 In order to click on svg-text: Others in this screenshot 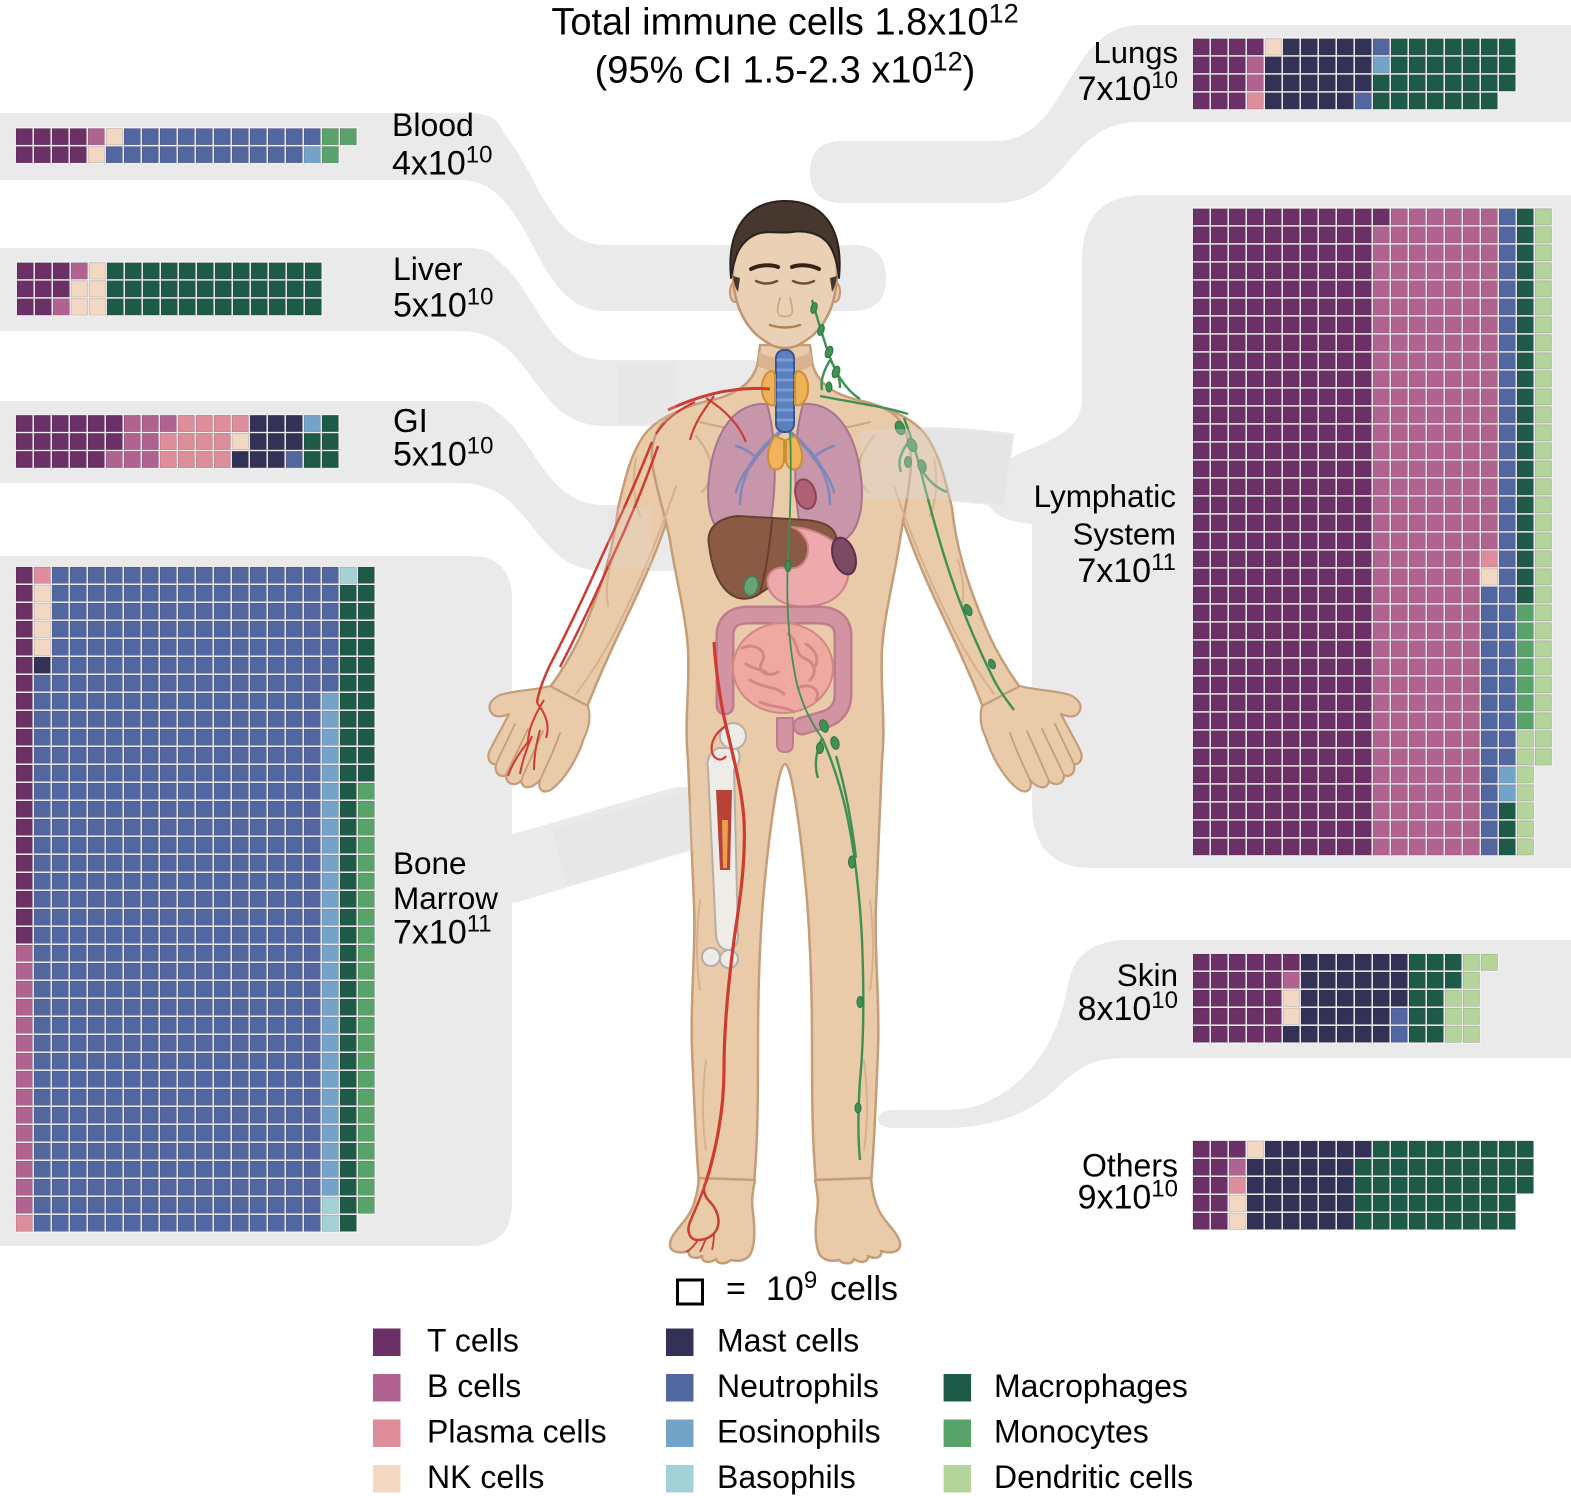, I will do `click(1130, 1166)`.